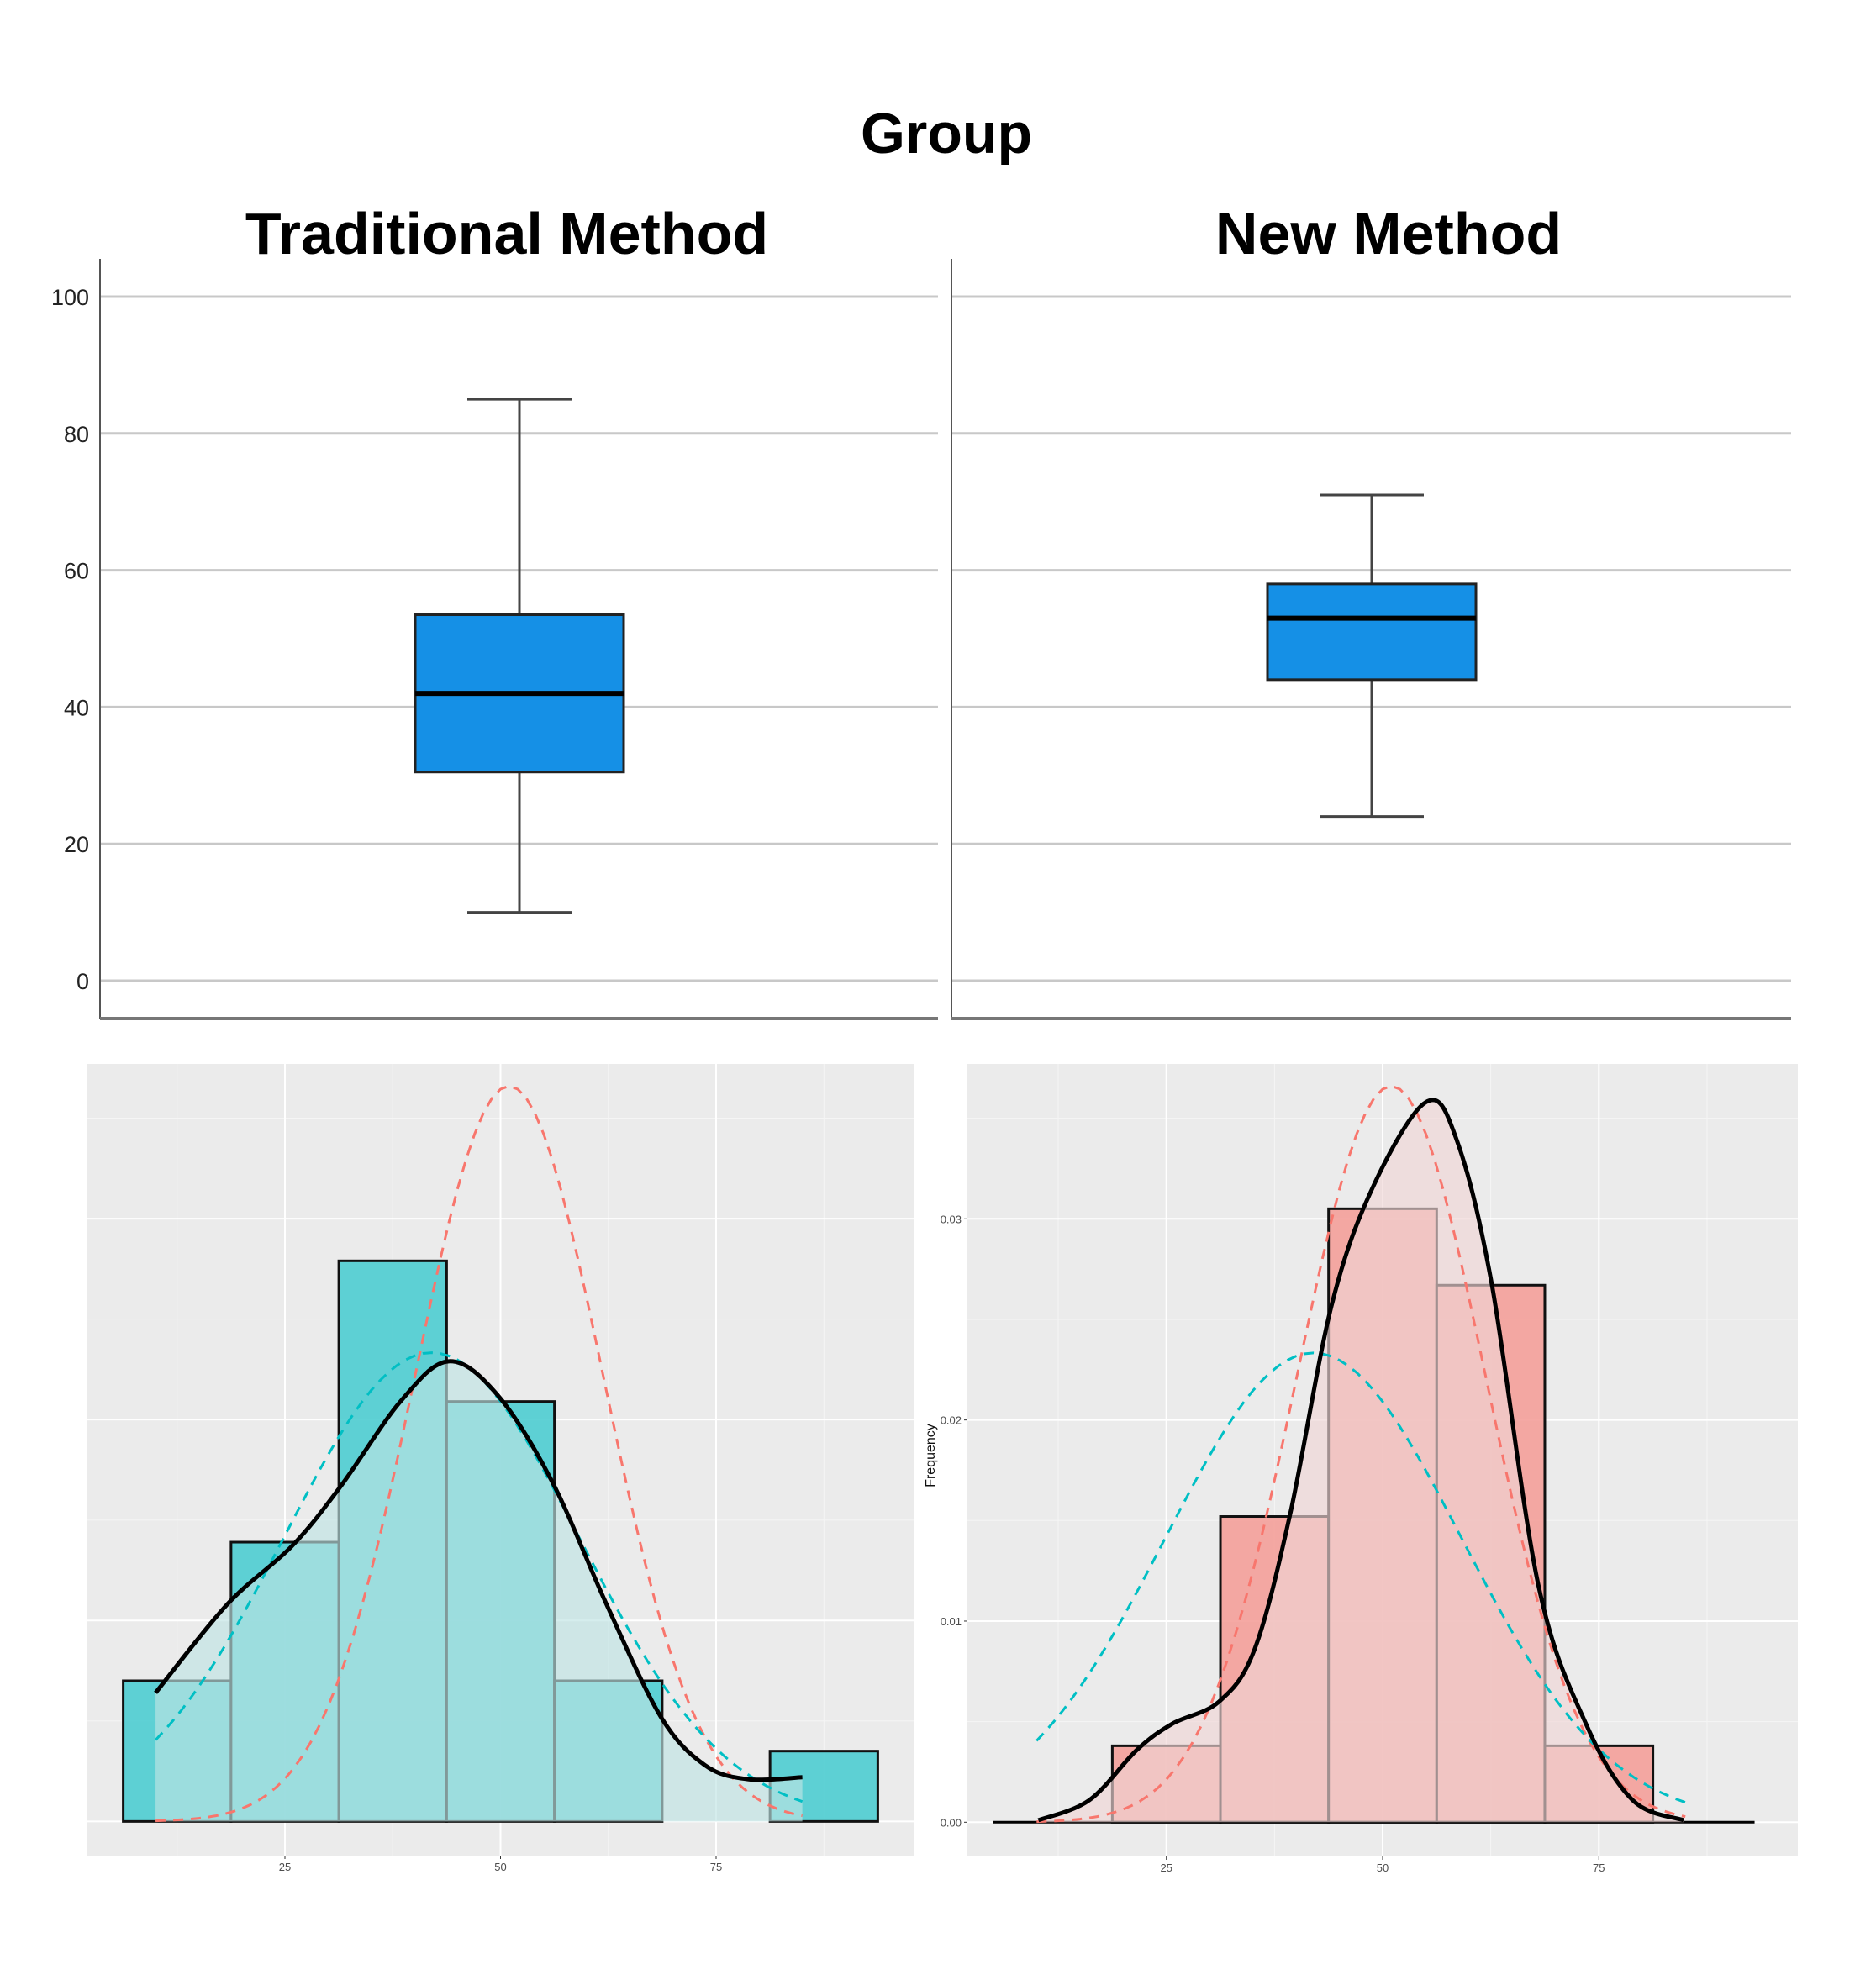 This screenshot has height=1964, width=1876. Describe the element at coordinates (76, 434) in the screenshot. I see `y-tick-label: 80` at that location.